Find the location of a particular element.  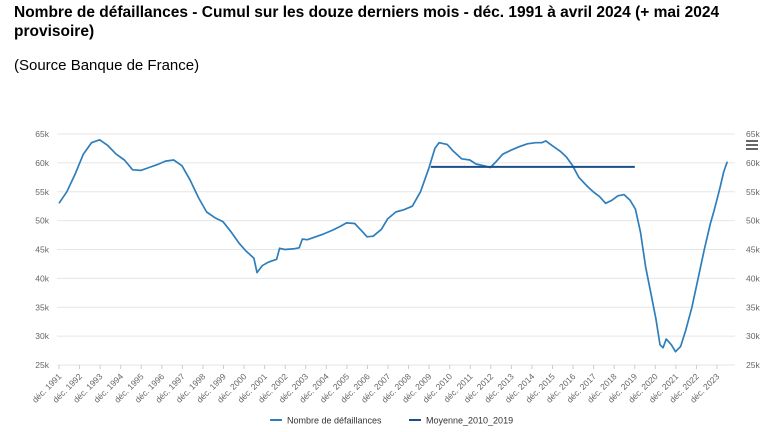

y-tick-label-right: 60k is located at coordinates (753, 163).